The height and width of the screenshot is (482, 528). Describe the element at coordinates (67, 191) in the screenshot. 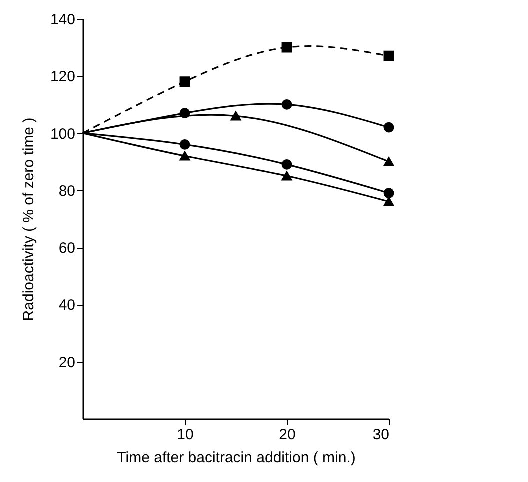

I see `y-tick-label: 80` at that location.